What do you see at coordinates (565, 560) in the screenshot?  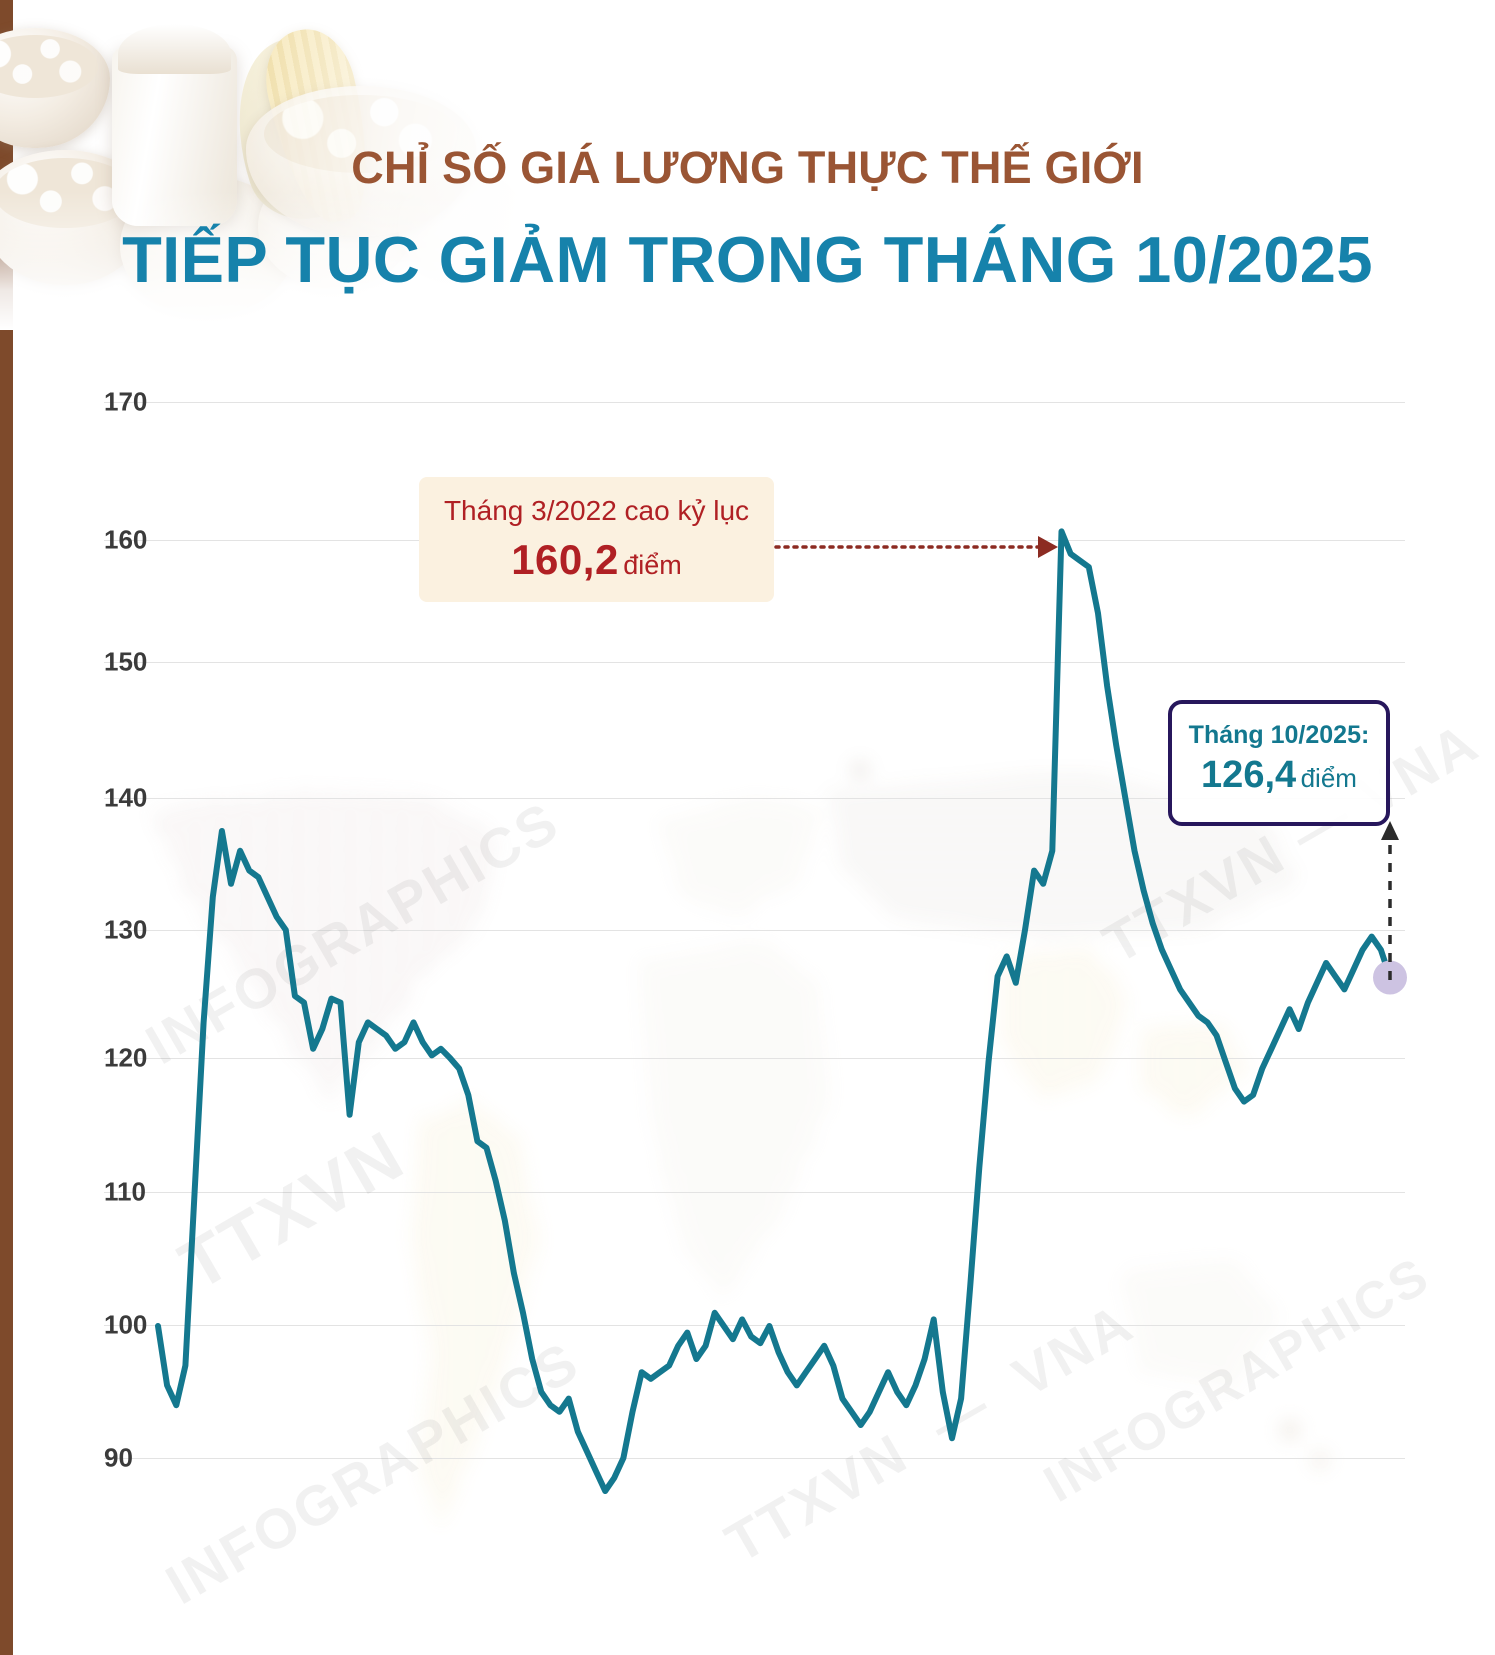 I see `callout-record-value: 160,2` at bounding box center [565, 560].